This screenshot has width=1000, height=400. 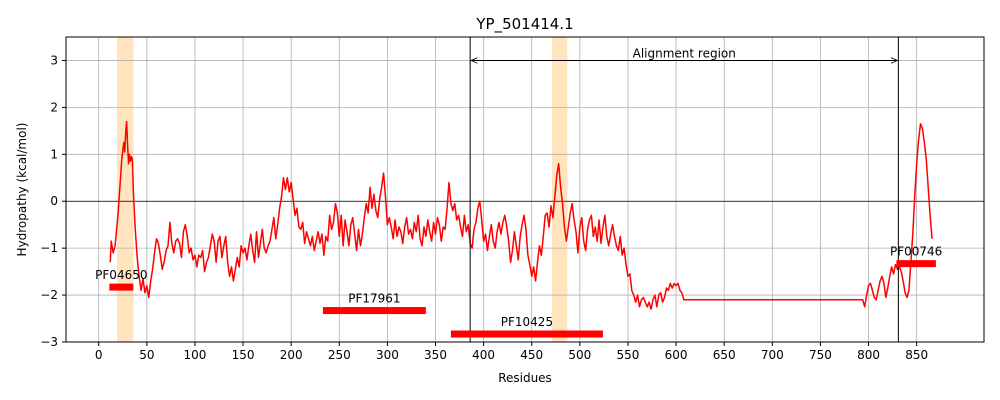 I want to click on domain-bar-pf04650, so click(x=121, y=287).